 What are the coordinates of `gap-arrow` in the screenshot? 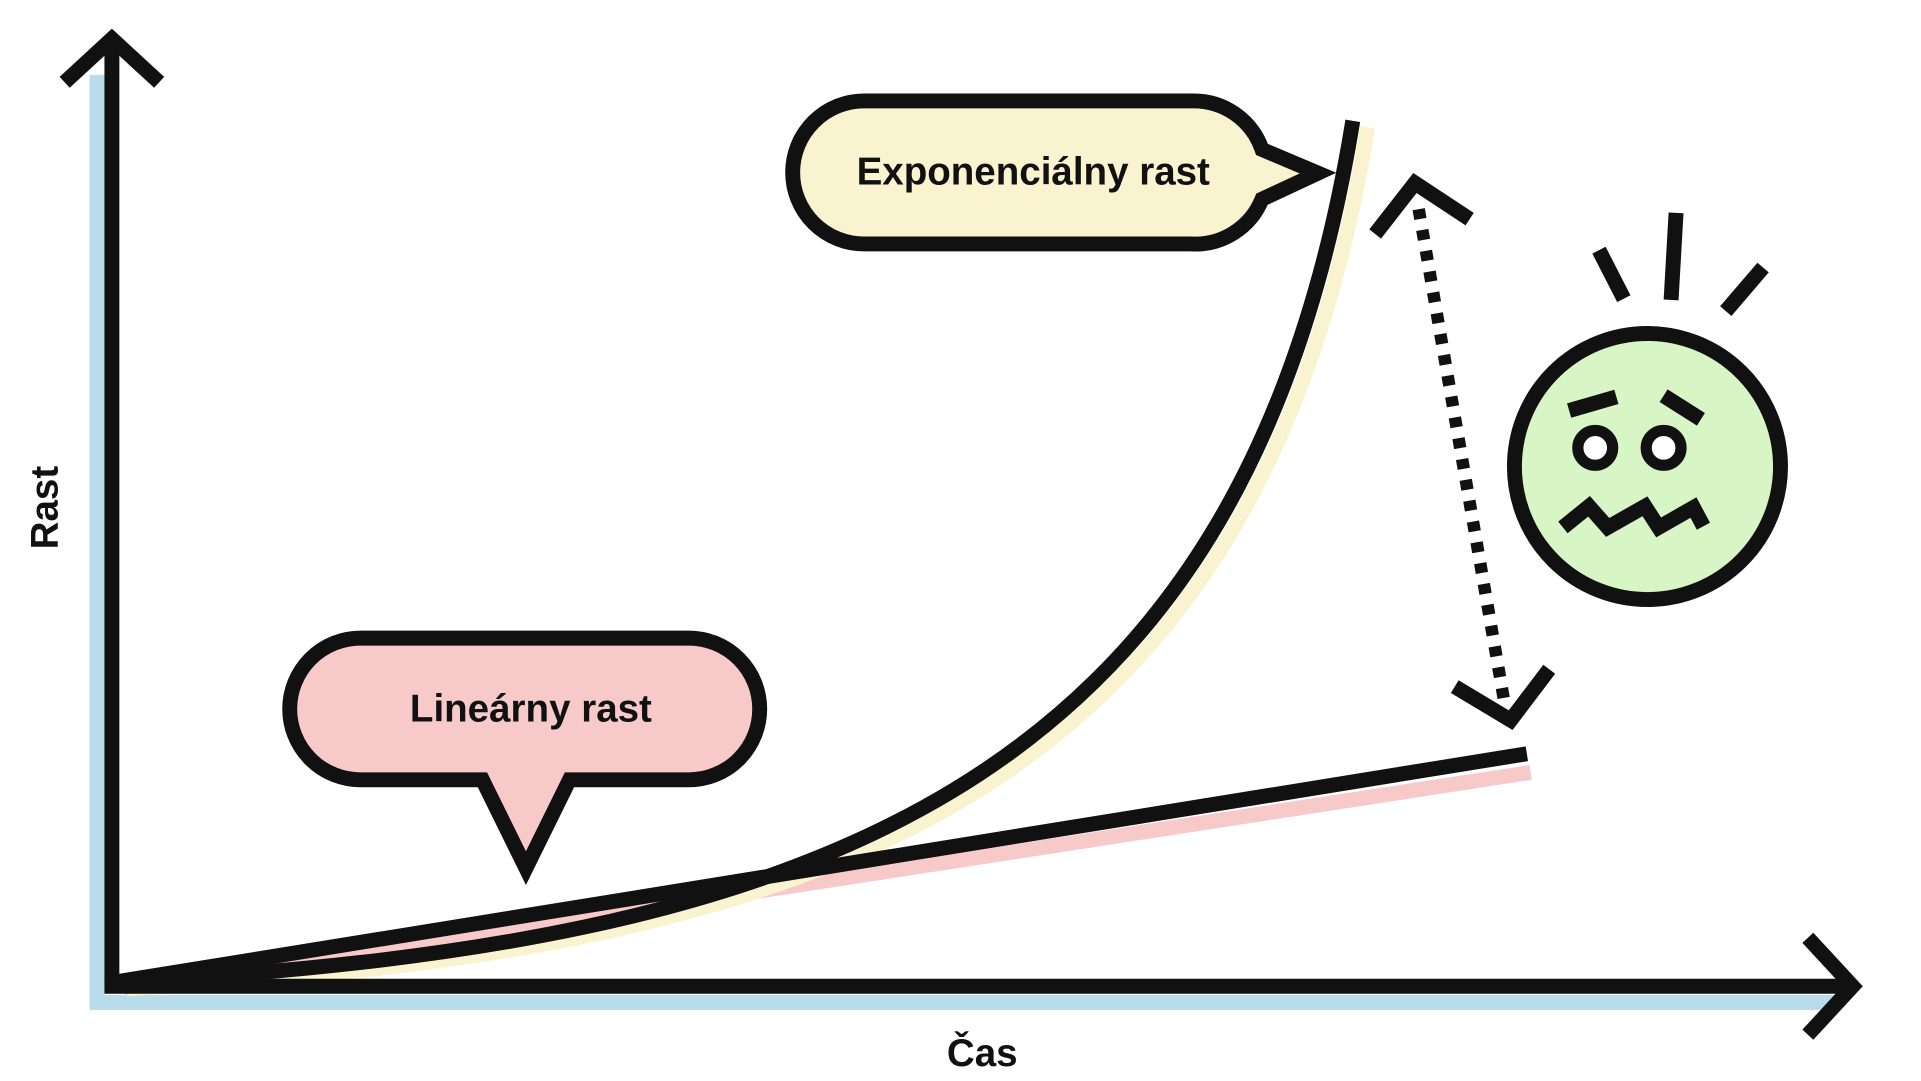 It's located at (1461, 456).